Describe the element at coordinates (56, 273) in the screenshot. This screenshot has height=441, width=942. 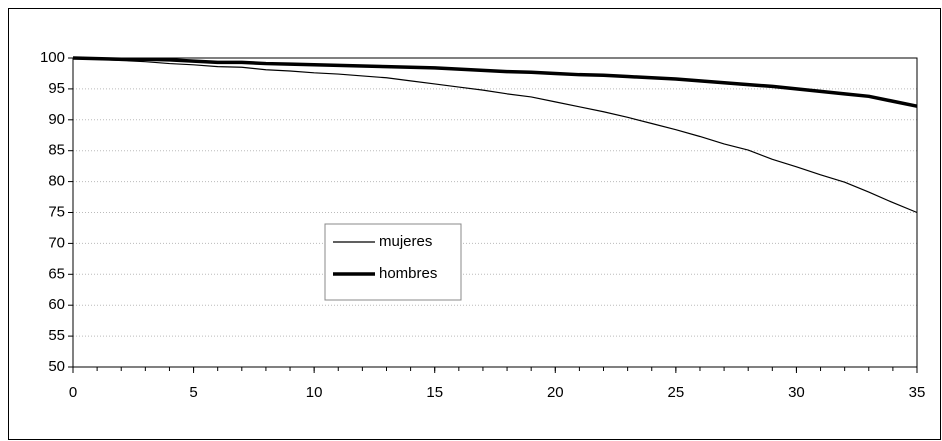
I see `y-tick-label: 65` at that location.